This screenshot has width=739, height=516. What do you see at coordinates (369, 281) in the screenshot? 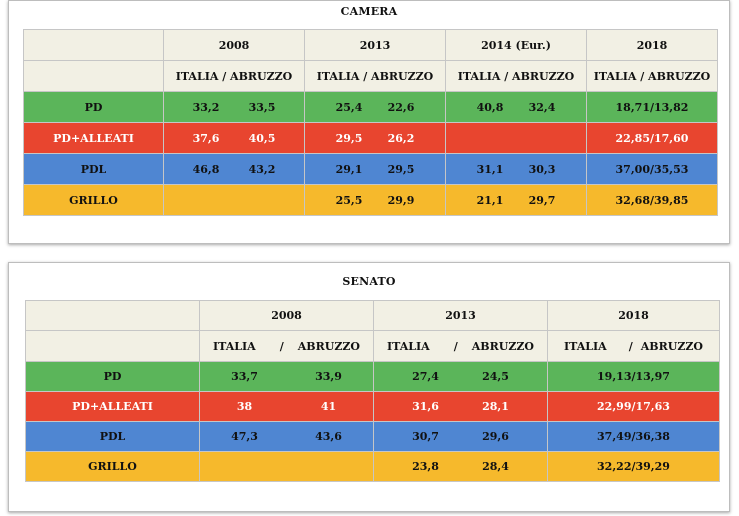
I see `senato-title: SENATO` at bounding box center [369, 281].